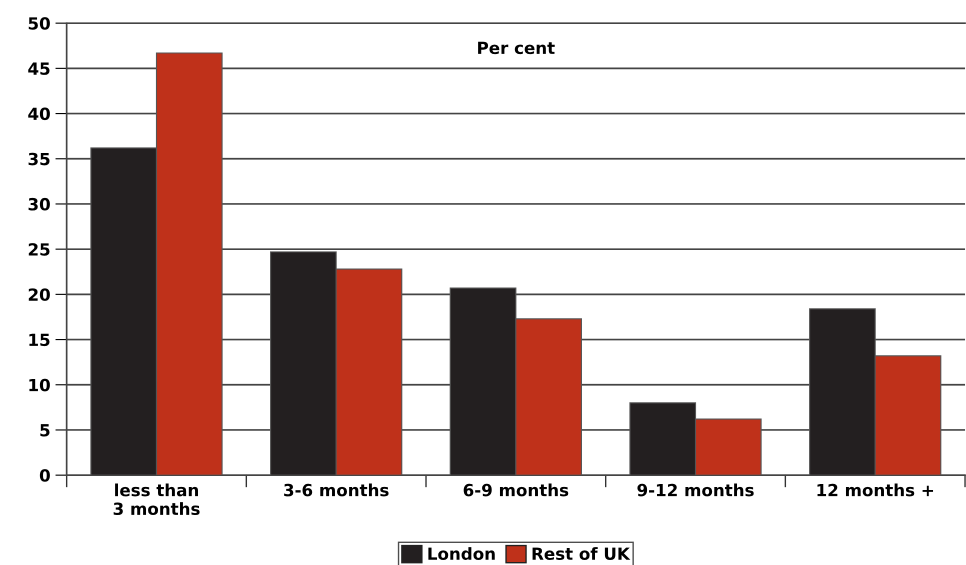 This screenshot has width=966, height=565. What do you see at coordinates (461, 553) in the screenshot?
I see `legend-label: London` at bounding box center [461, 553].